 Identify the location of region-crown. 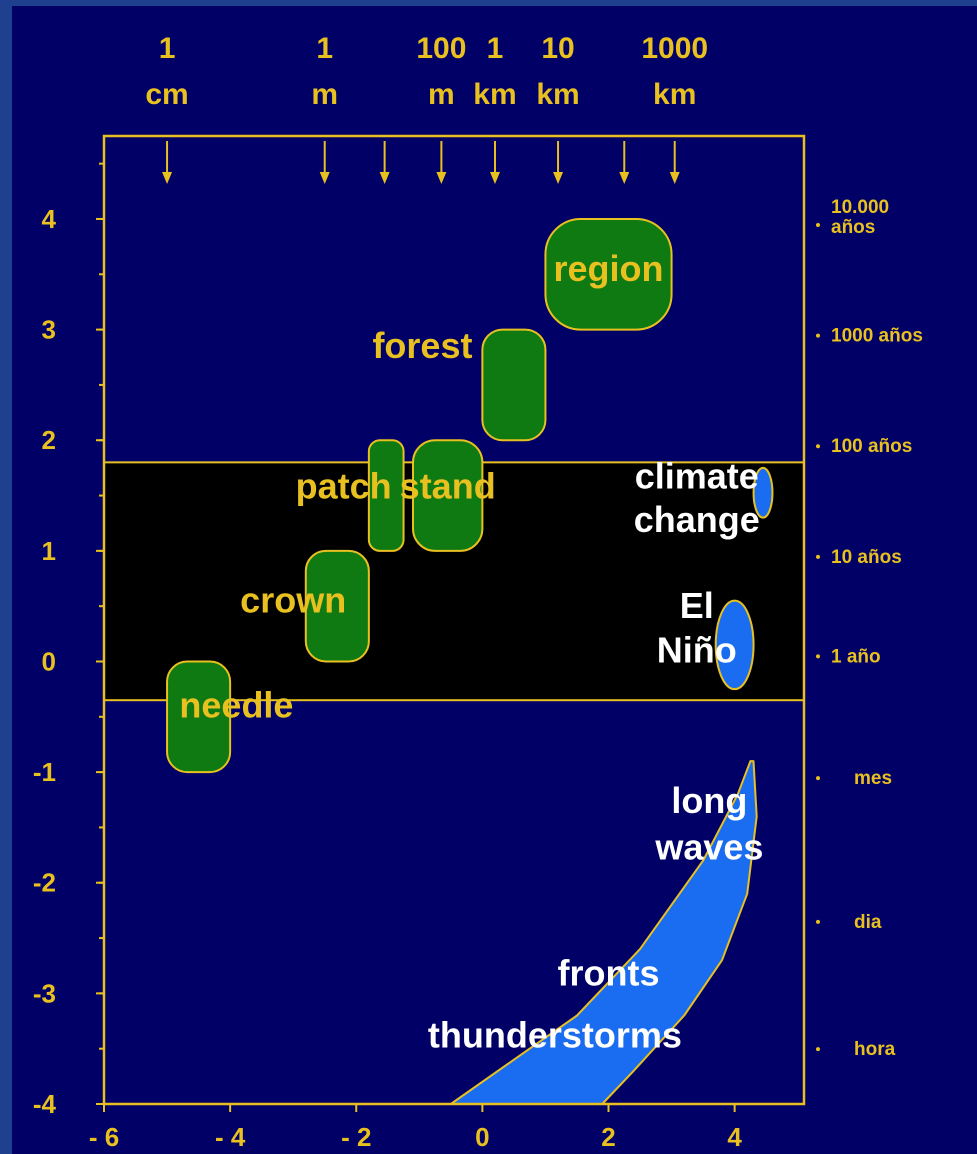
(337, 606).